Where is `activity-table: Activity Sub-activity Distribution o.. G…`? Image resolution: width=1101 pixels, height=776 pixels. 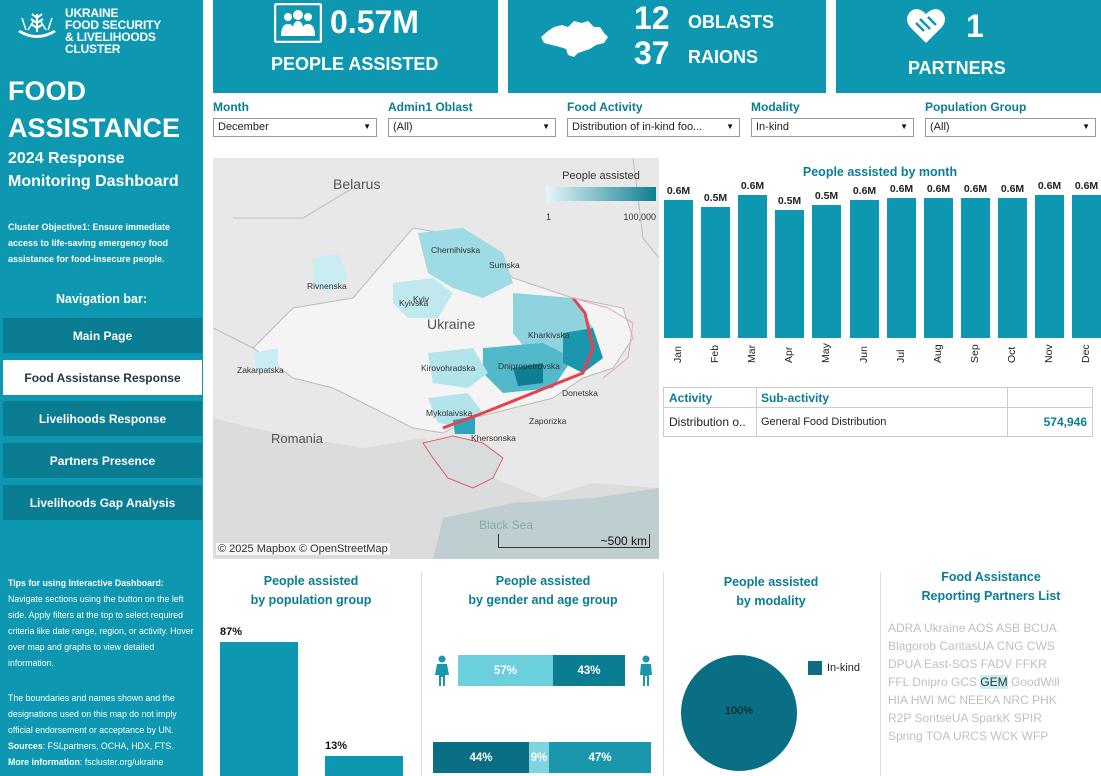 activity-table: Activity Sub-activity Distribution o.. G… is located at coordinates (878, 412).